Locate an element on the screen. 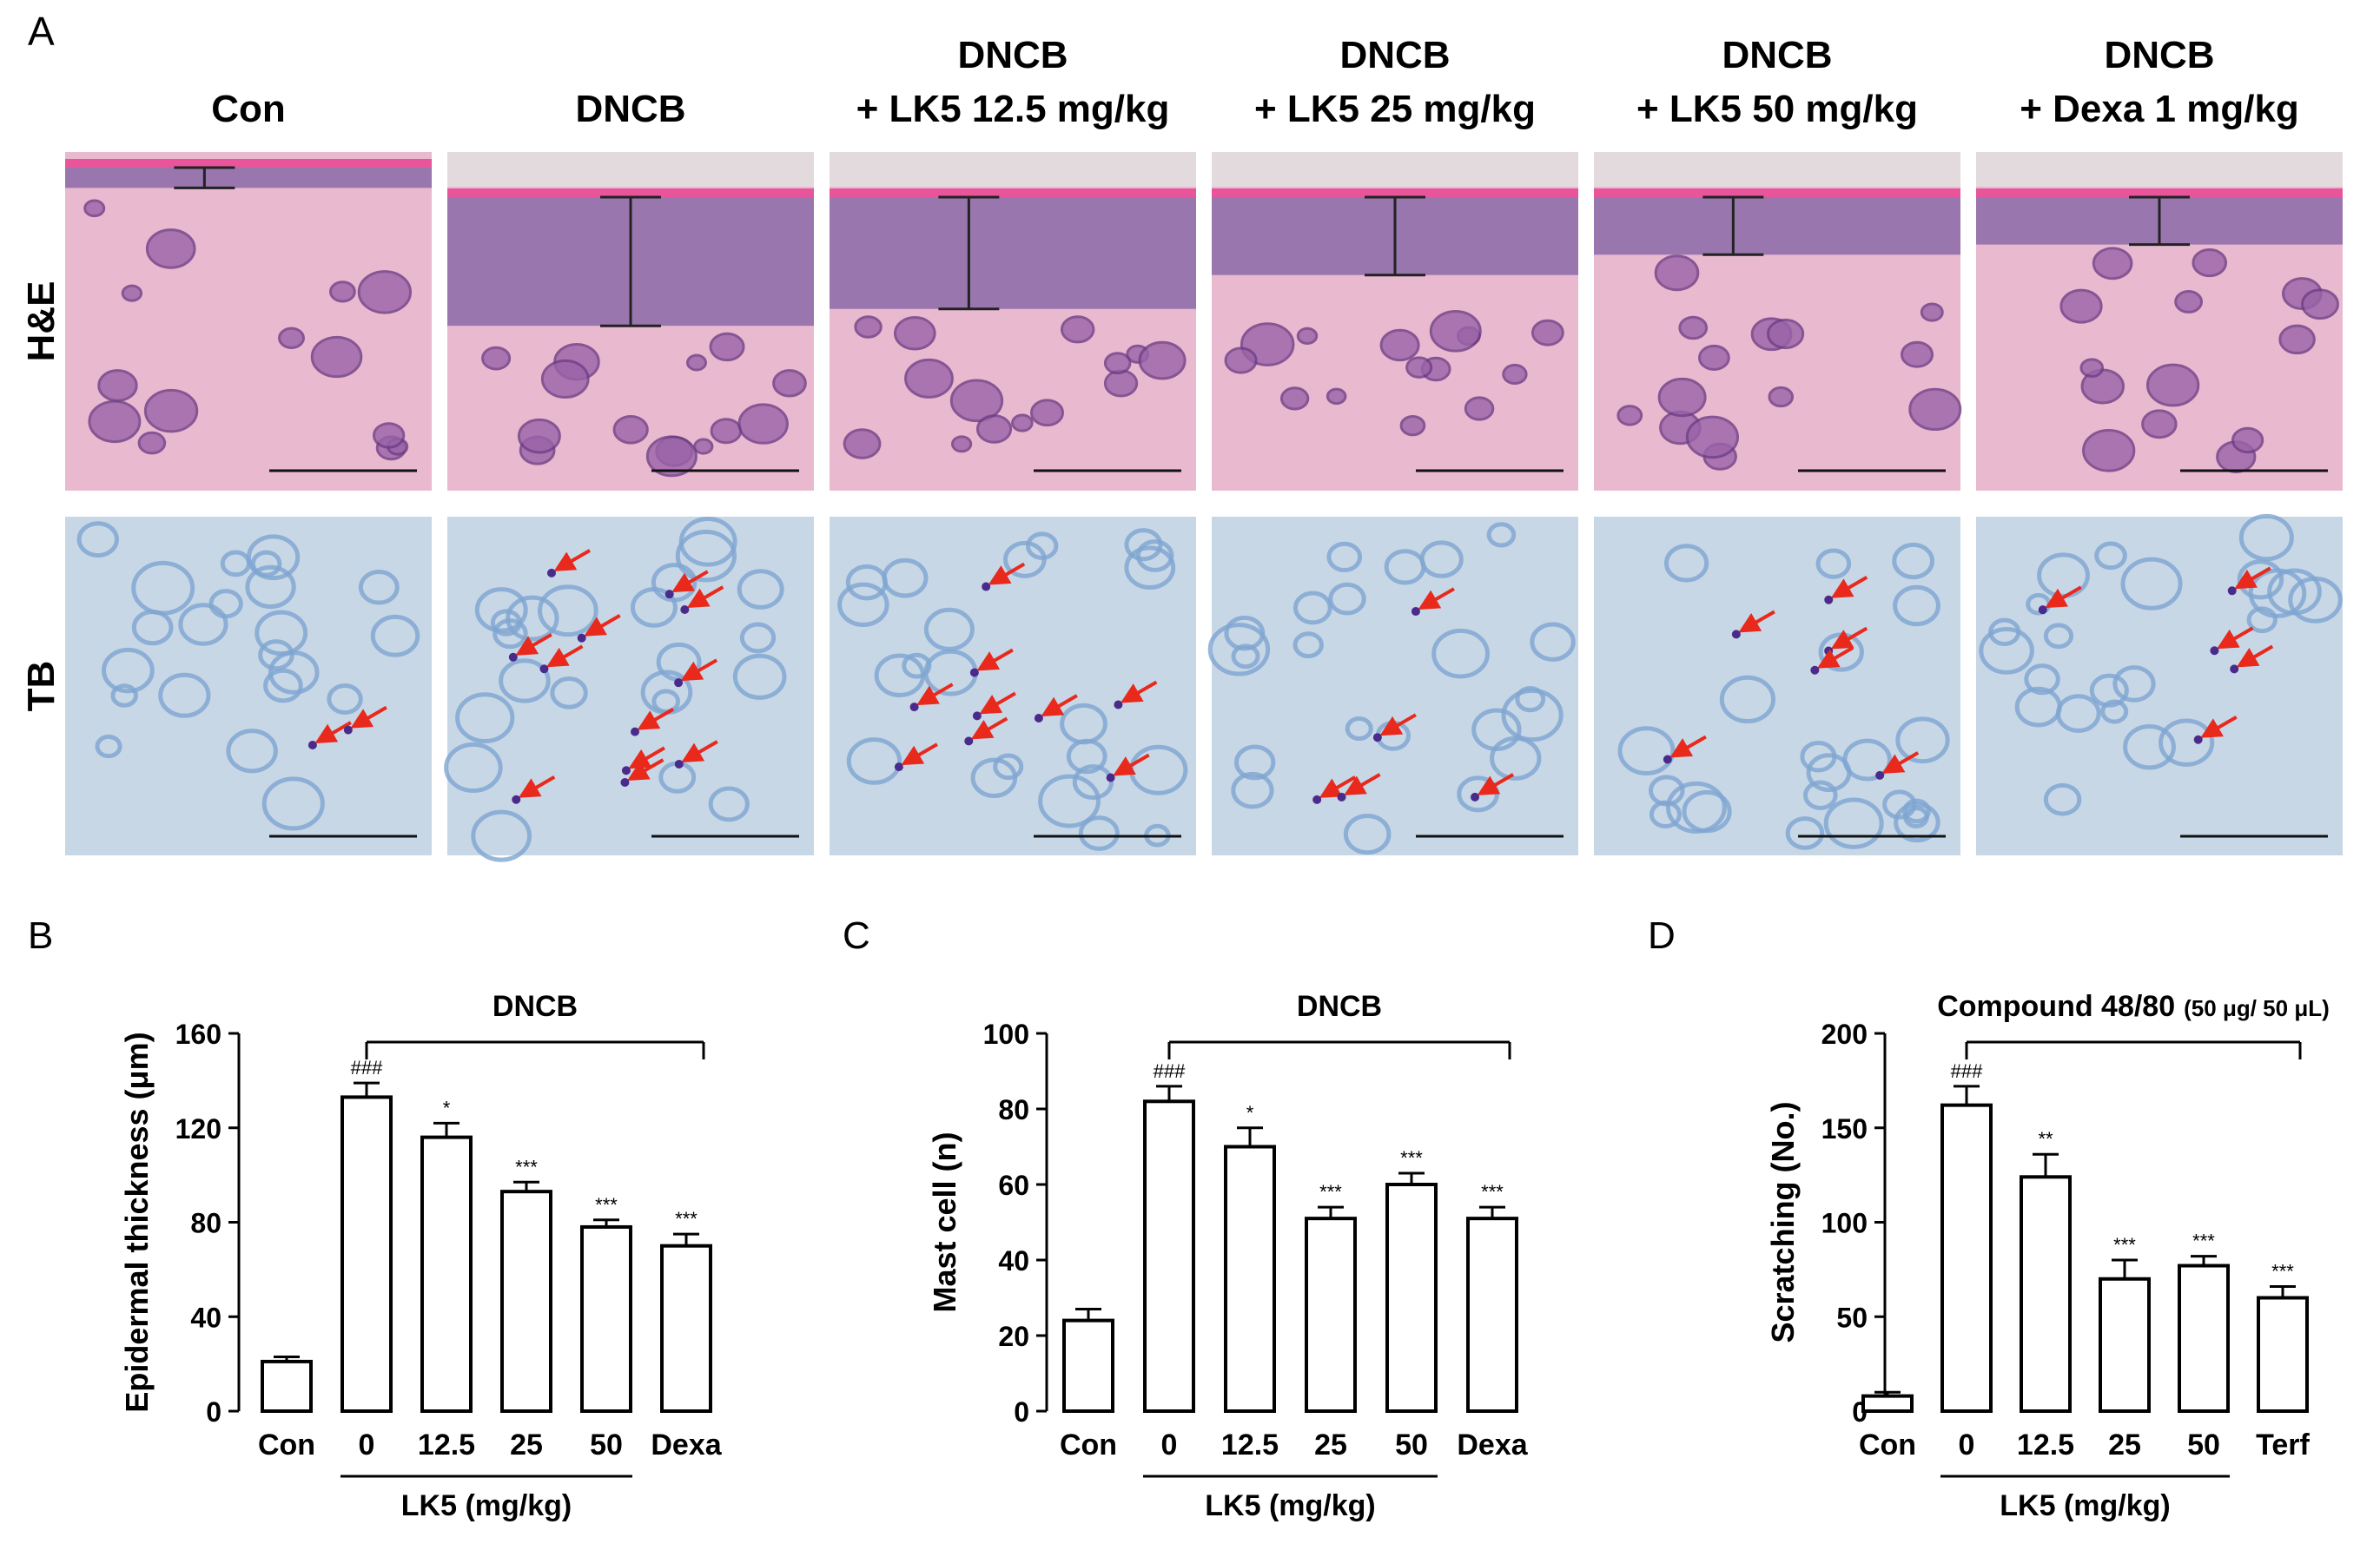  y-tick-label: 60 is located at coordinates (1013, 1185).